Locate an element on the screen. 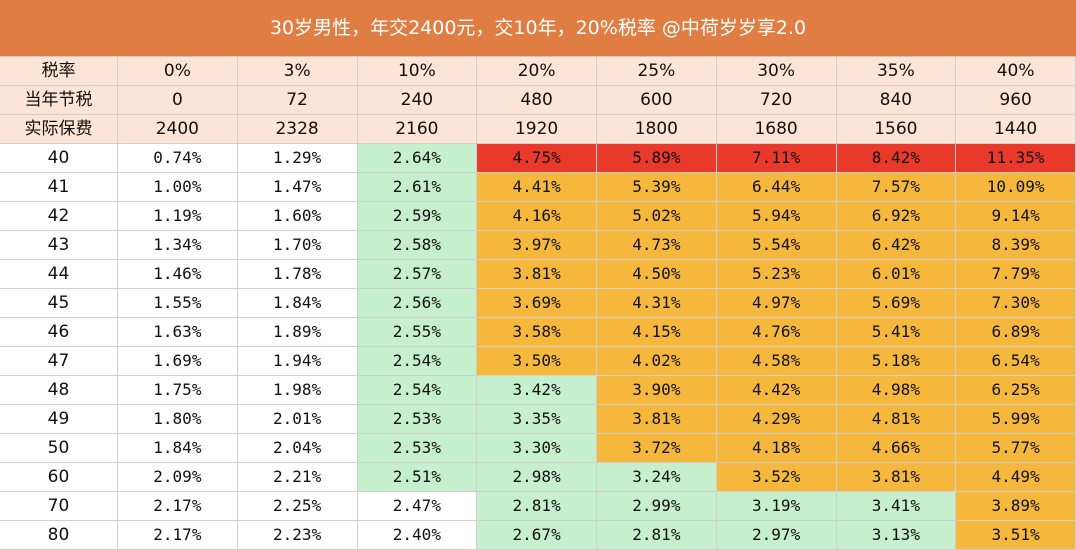 This screenshot has height=550, width=1076. data-cell: 3.97% is located at coordinates (537, 245).